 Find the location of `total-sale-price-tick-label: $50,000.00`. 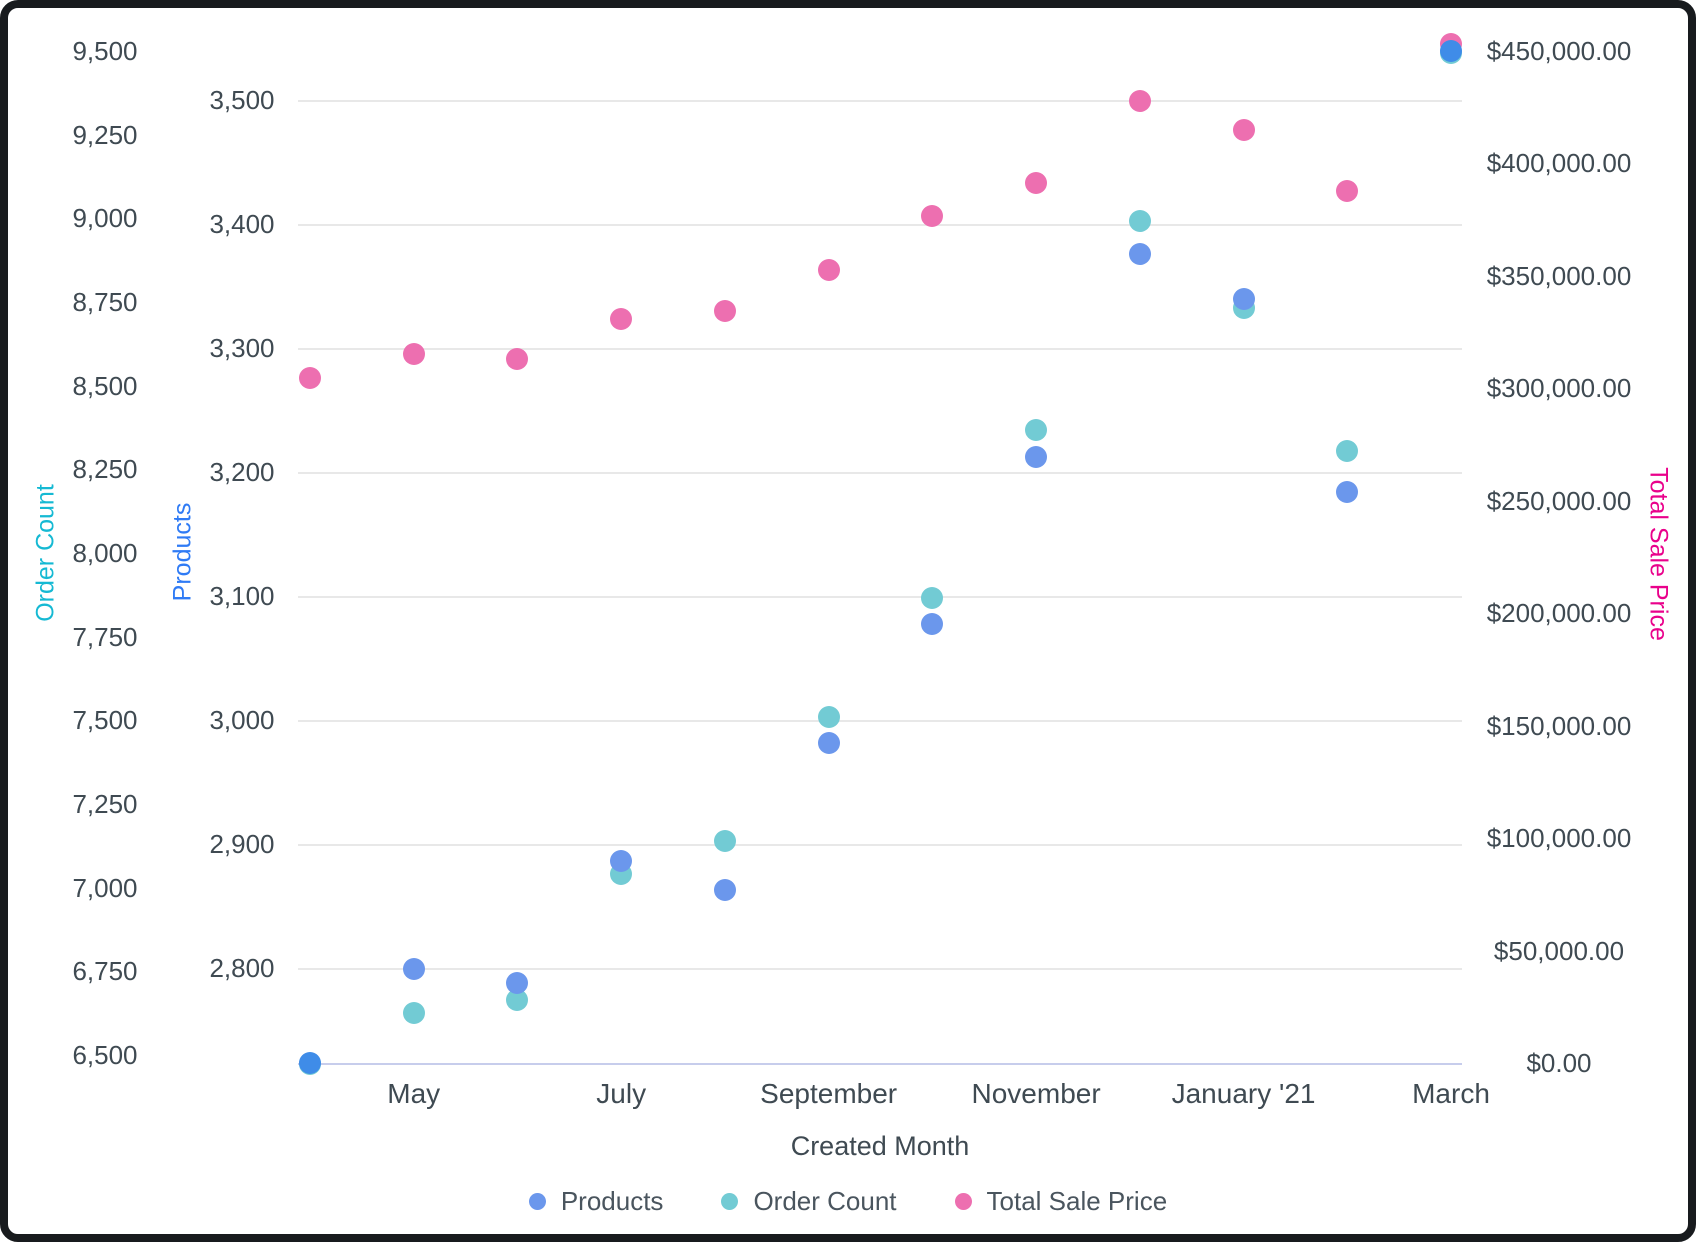

total-sale-price-tick-label: $50,000.00 is located at coordinates (1559, 950).